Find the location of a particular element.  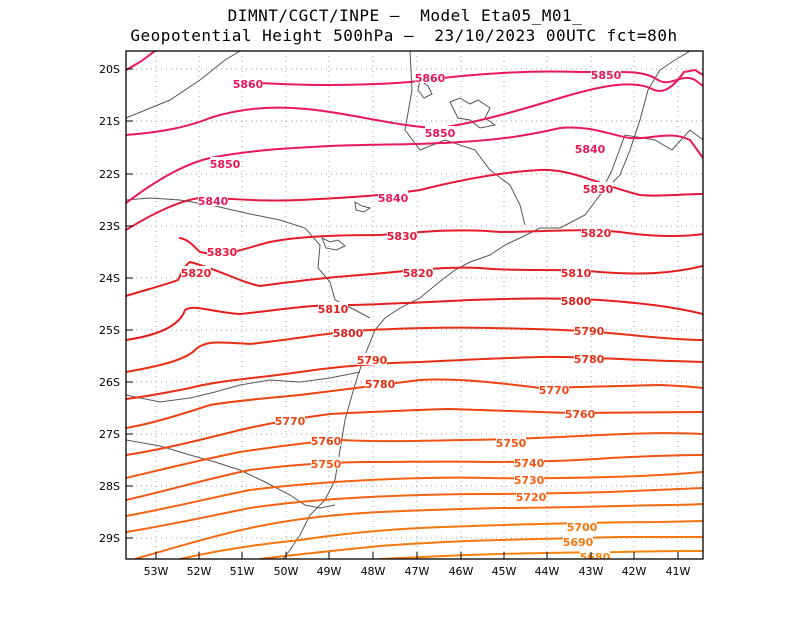

lat-tick-label: 21S is located at coordinates (109, 121).